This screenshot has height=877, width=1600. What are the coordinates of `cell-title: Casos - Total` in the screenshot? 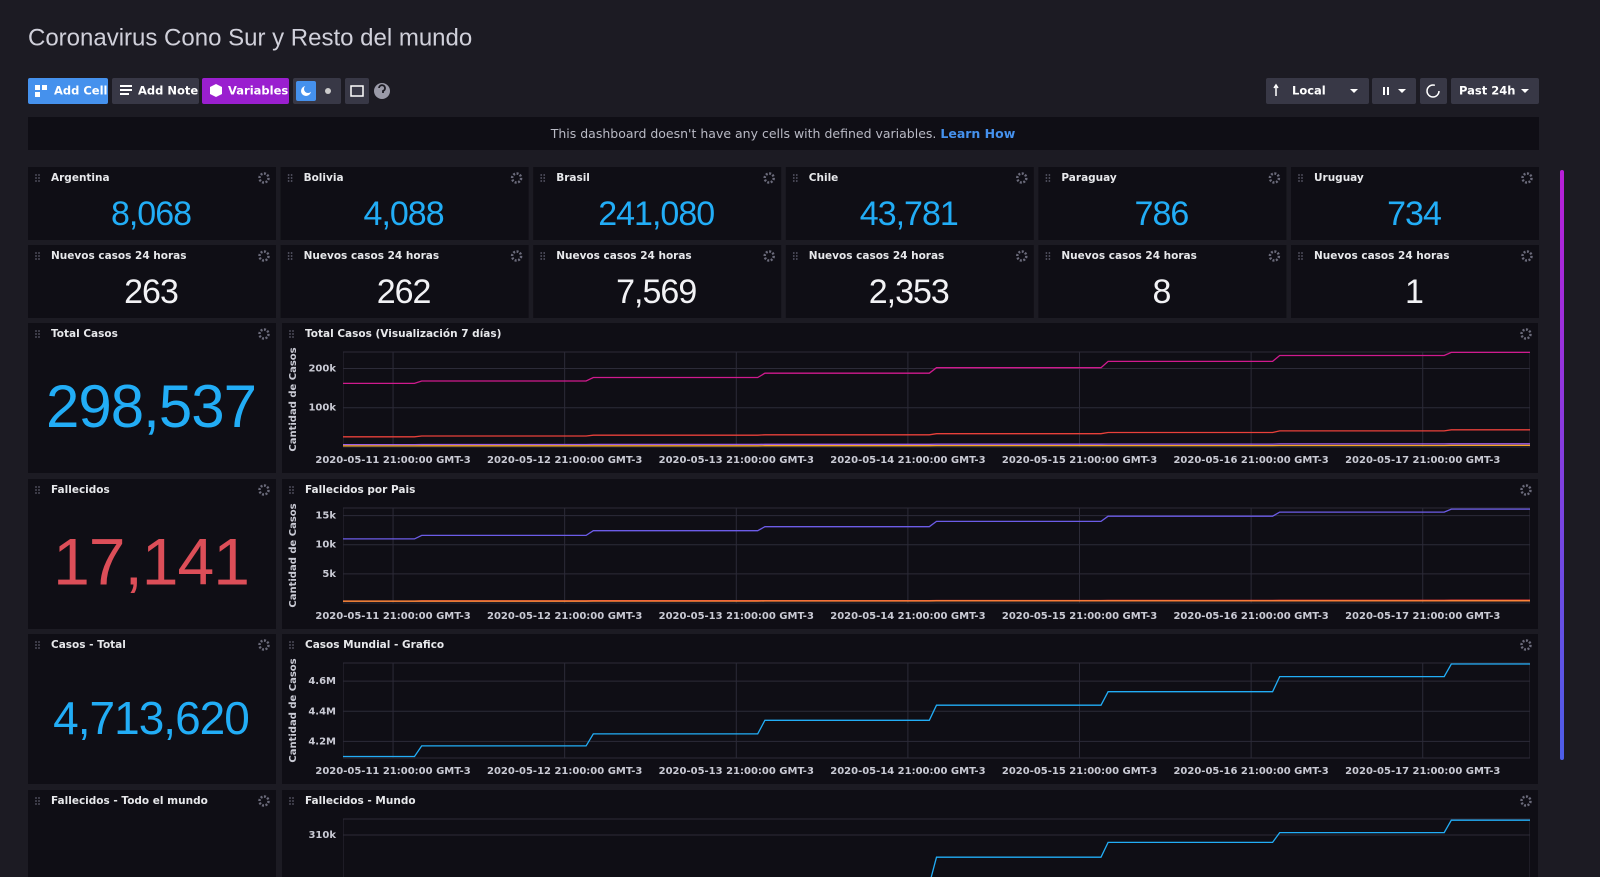 It's located at (88, 645).